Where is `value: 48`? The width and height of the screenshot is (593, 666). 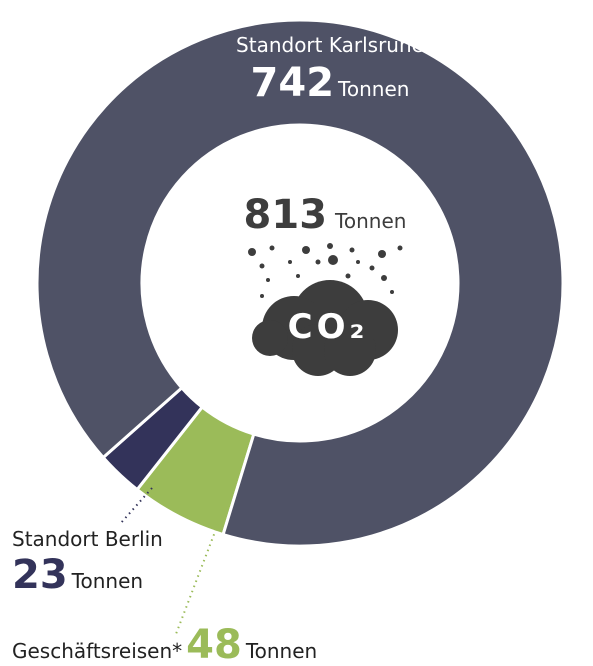
value: 48 is located at coordinates (214, 644).